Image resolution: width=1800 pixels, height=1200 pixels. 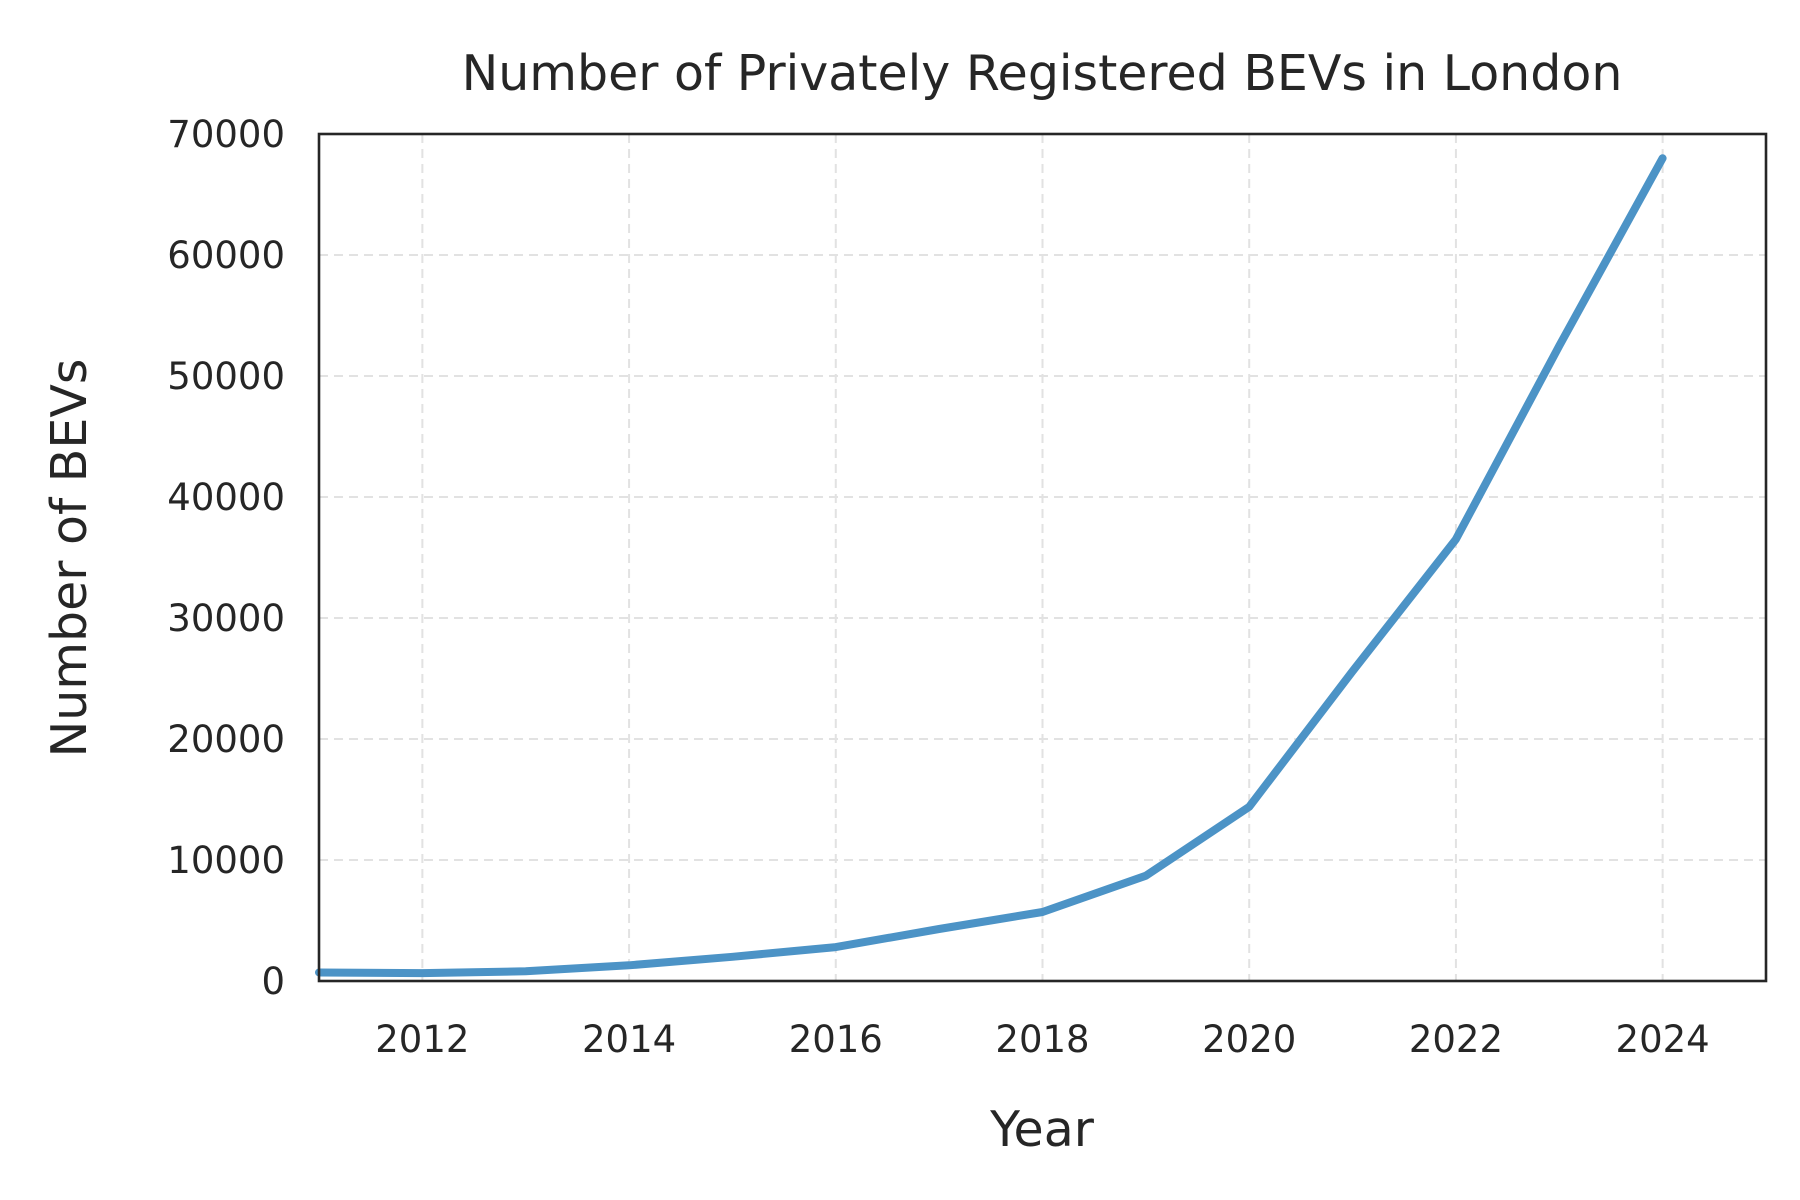 What do you see at coordinates (422, 1039) in the screenshot?
I see `x-tick-label: 2012` at bounding box center [422, 1039].